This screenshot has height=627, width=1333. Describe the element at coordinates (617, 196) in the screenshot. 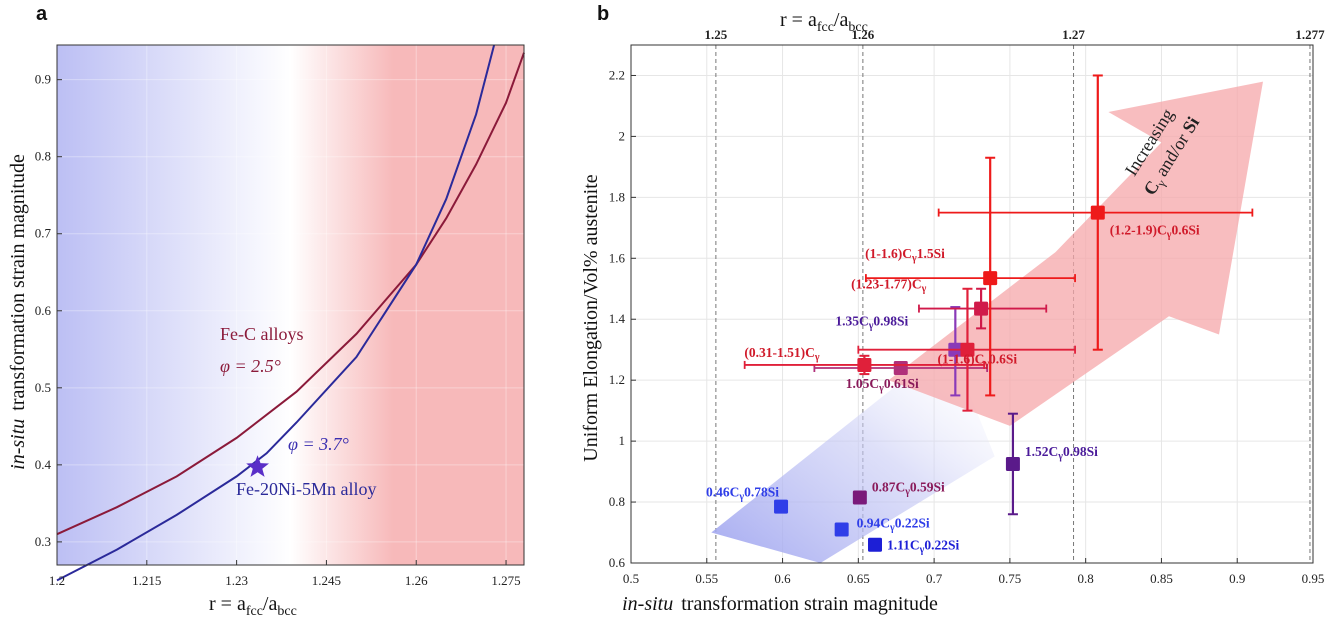

I see `panel-b-y-tick-label: 1.8` at that location.